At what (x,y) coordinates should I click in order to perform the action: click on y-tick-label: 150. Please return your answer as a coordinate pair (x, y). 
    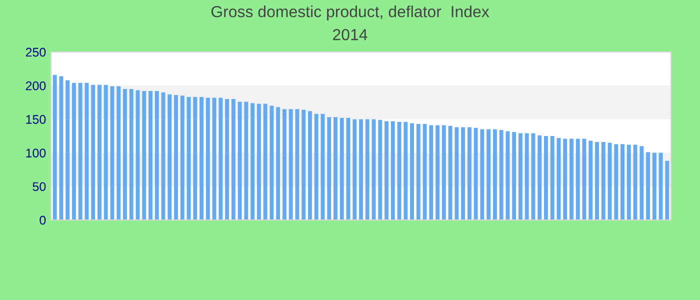
    Looking at the image, I should click on (36, 119).